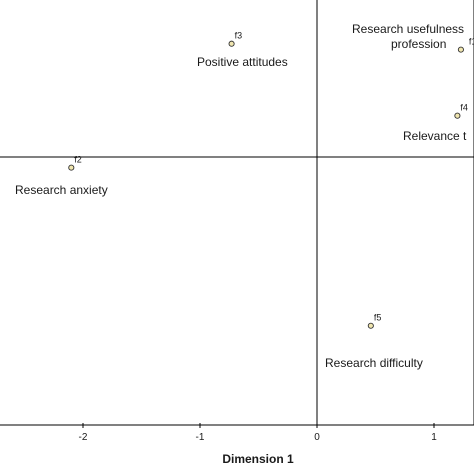 This screenshot has width=474, height=474. Describe the element at coordinates (242, 50) in the screenshot. I see `point-f3: f3 Positive attitudes` at that location.